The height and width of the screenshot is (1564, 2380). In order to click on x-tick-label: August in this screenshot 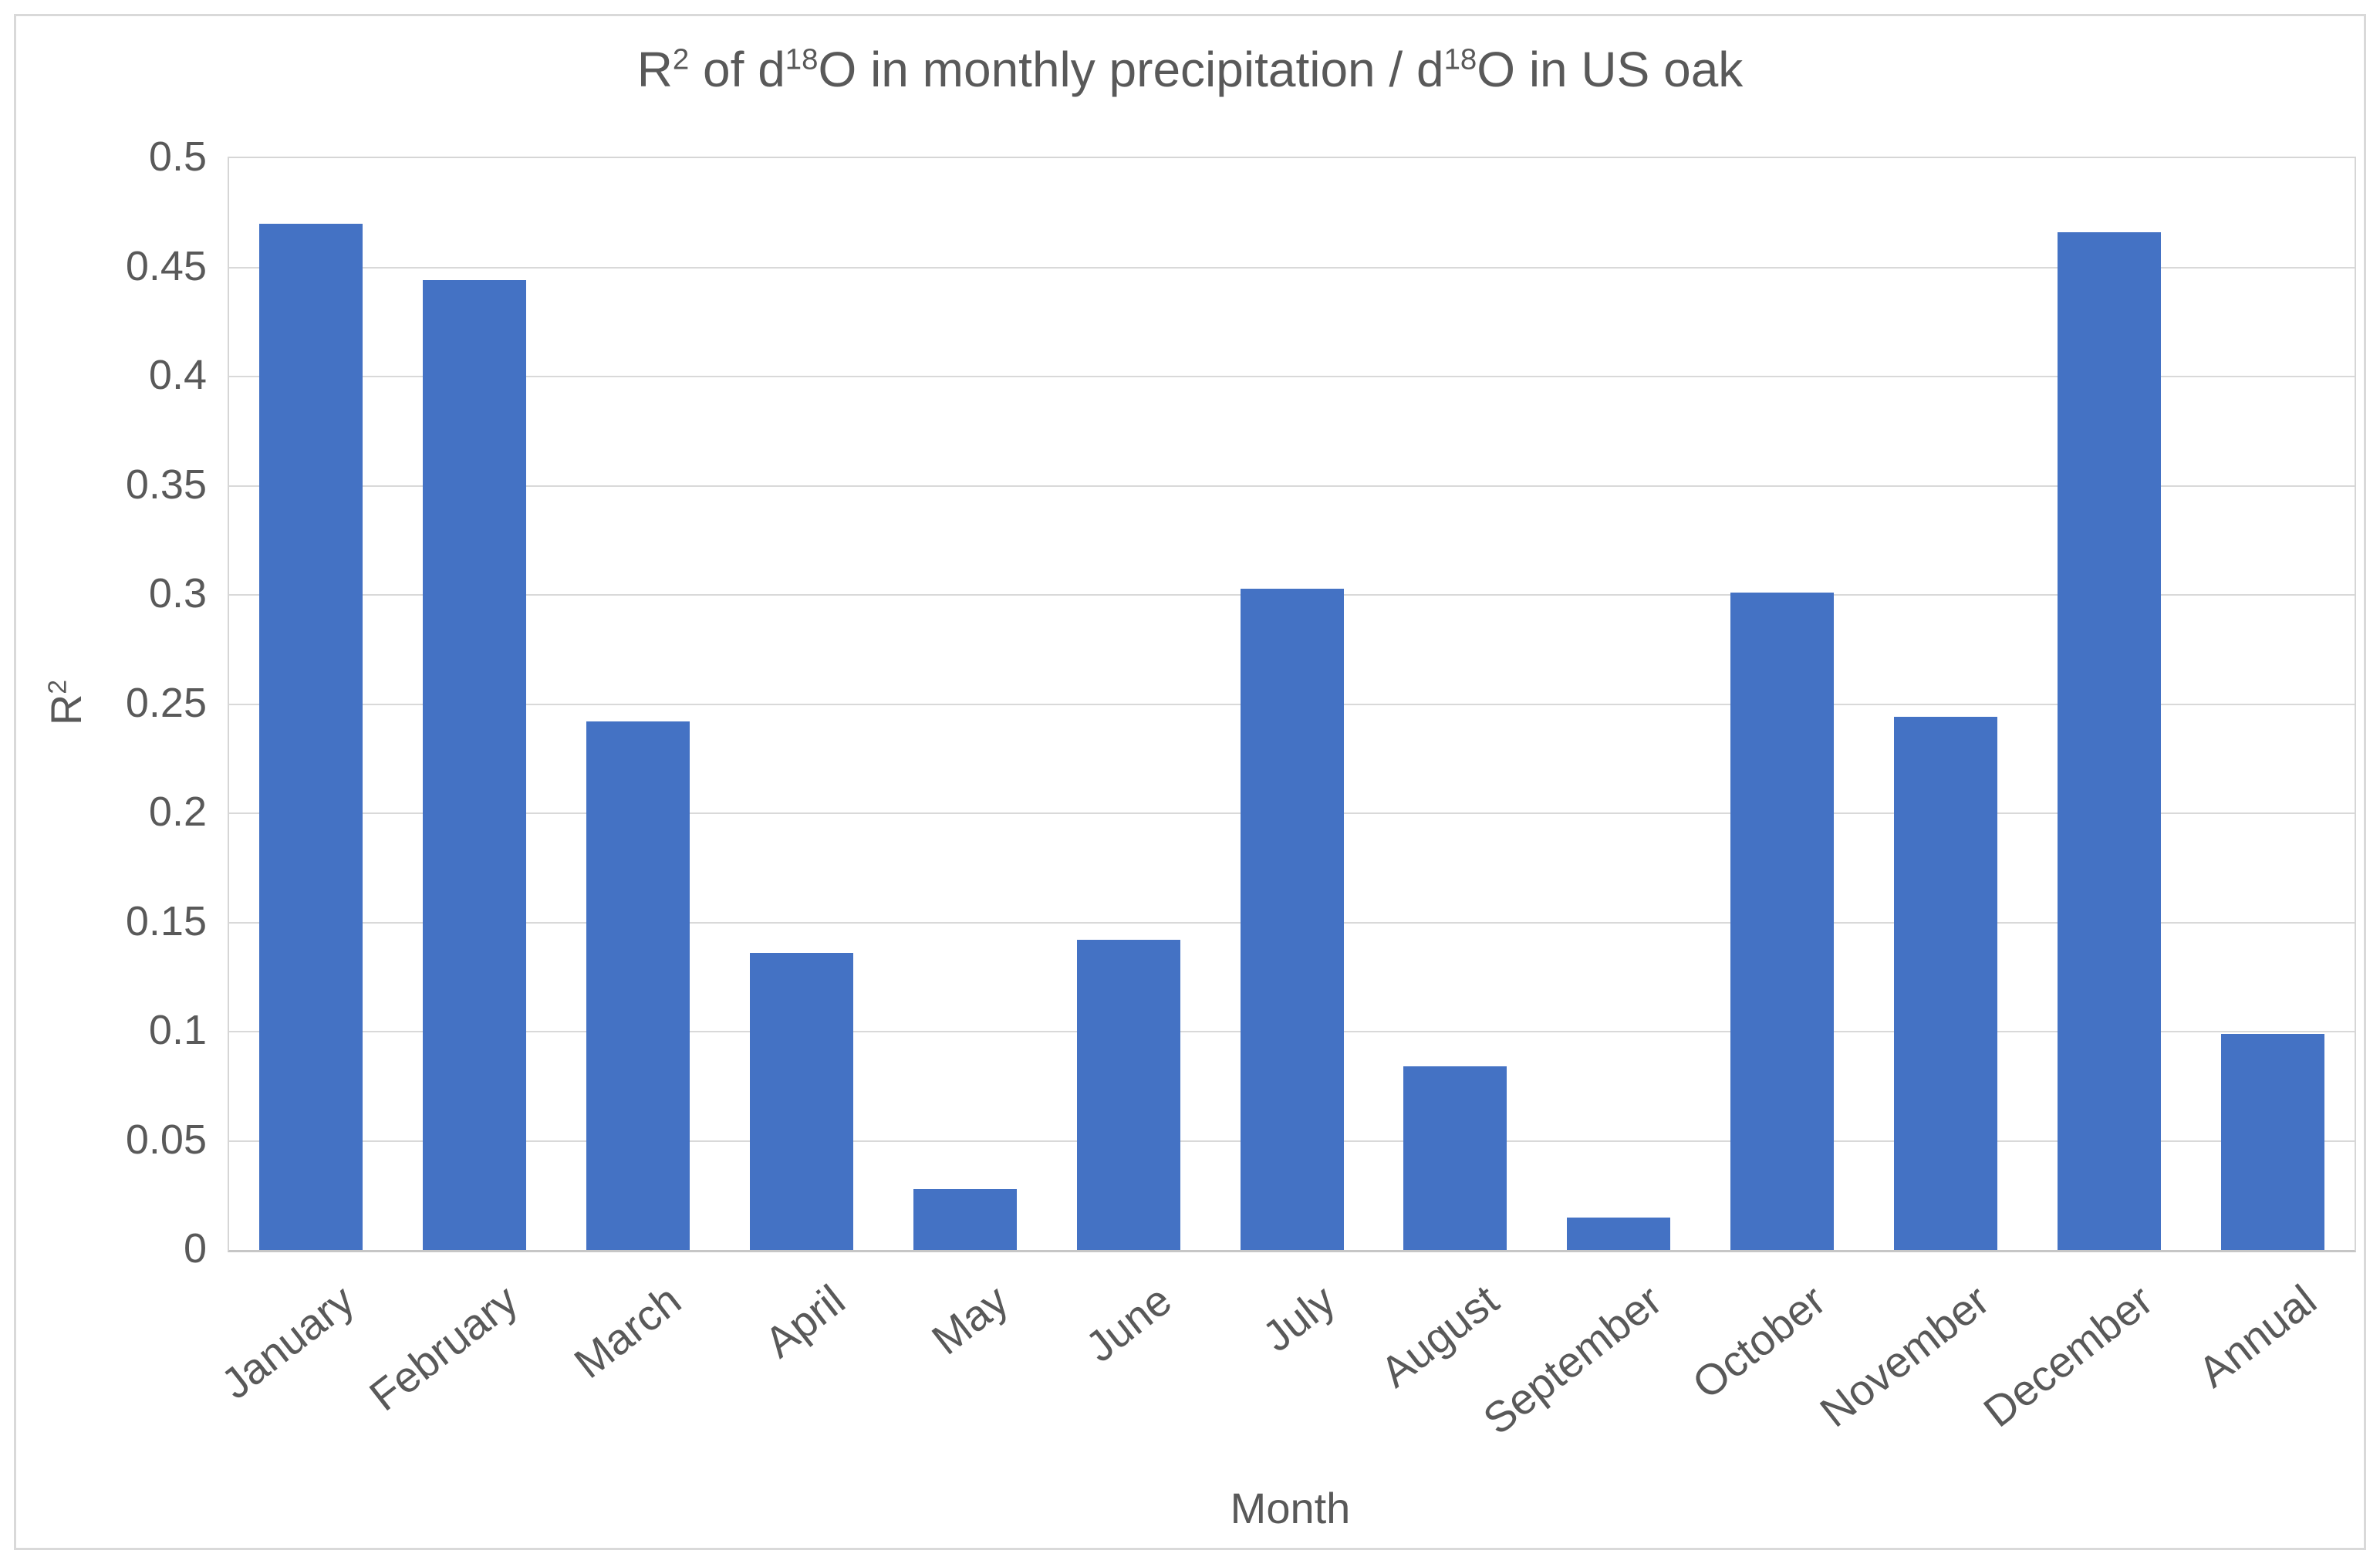, I will do `click(1439, 1336)`.